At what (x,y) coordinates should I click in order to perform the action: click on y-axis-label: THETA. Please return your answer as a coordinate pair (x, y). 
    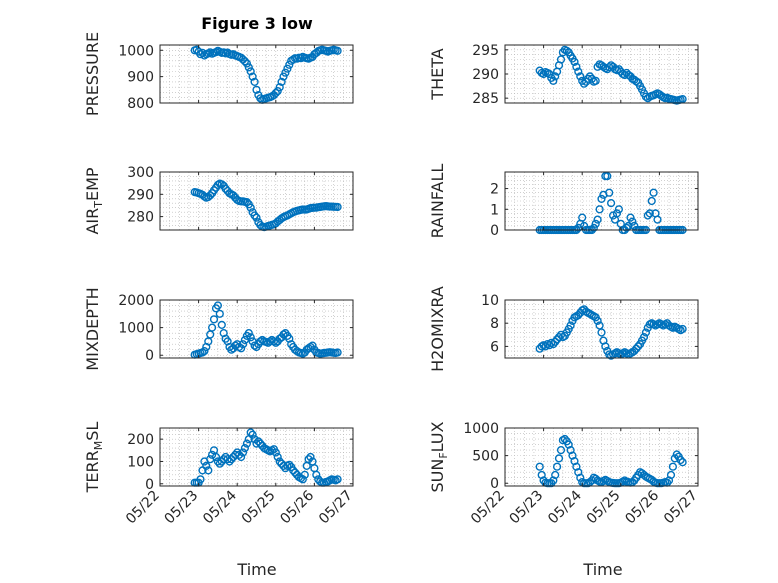
    Looking at the image, I should click on (437, 74).